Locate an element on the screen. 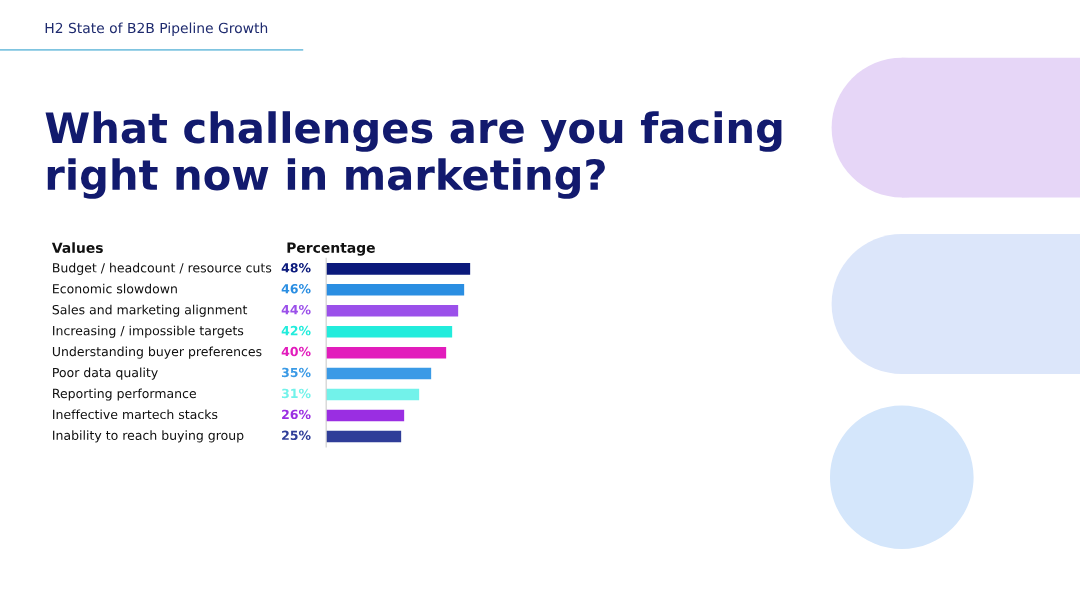  y-axis-title: Values is located at coordinates (77, 248).